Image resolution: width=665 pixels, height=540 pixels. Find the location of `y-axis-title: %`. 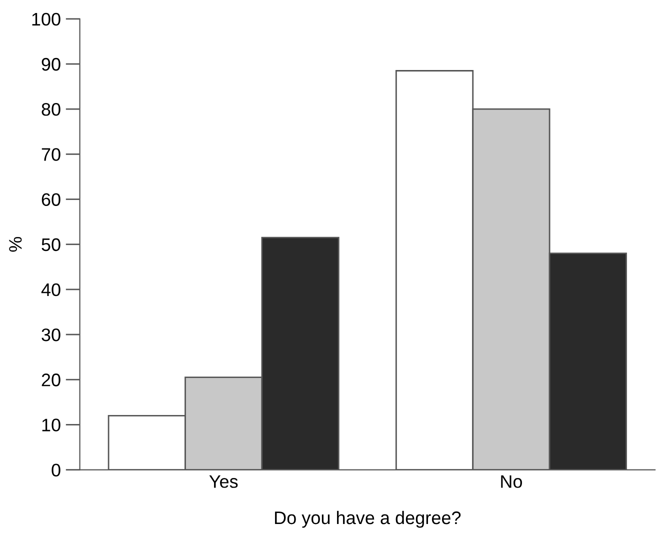

y-axis-title: % is located at coordinates (15, 244).